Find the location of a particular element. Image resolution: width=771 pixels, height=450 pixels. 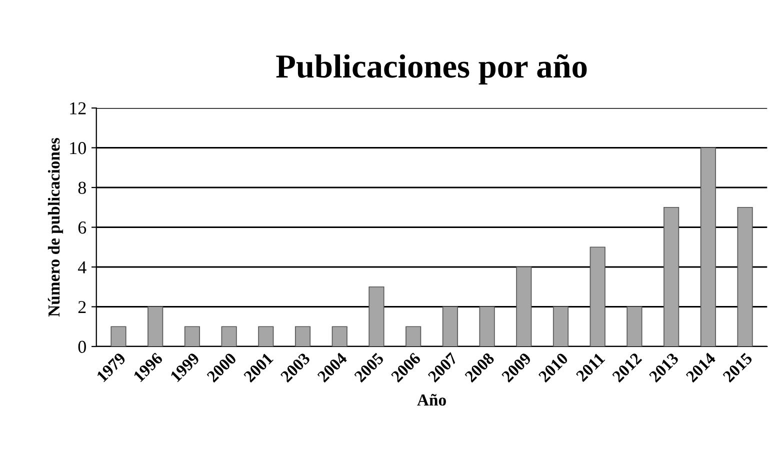

y-tick-label: 4 is located at coordinates (82, 267).